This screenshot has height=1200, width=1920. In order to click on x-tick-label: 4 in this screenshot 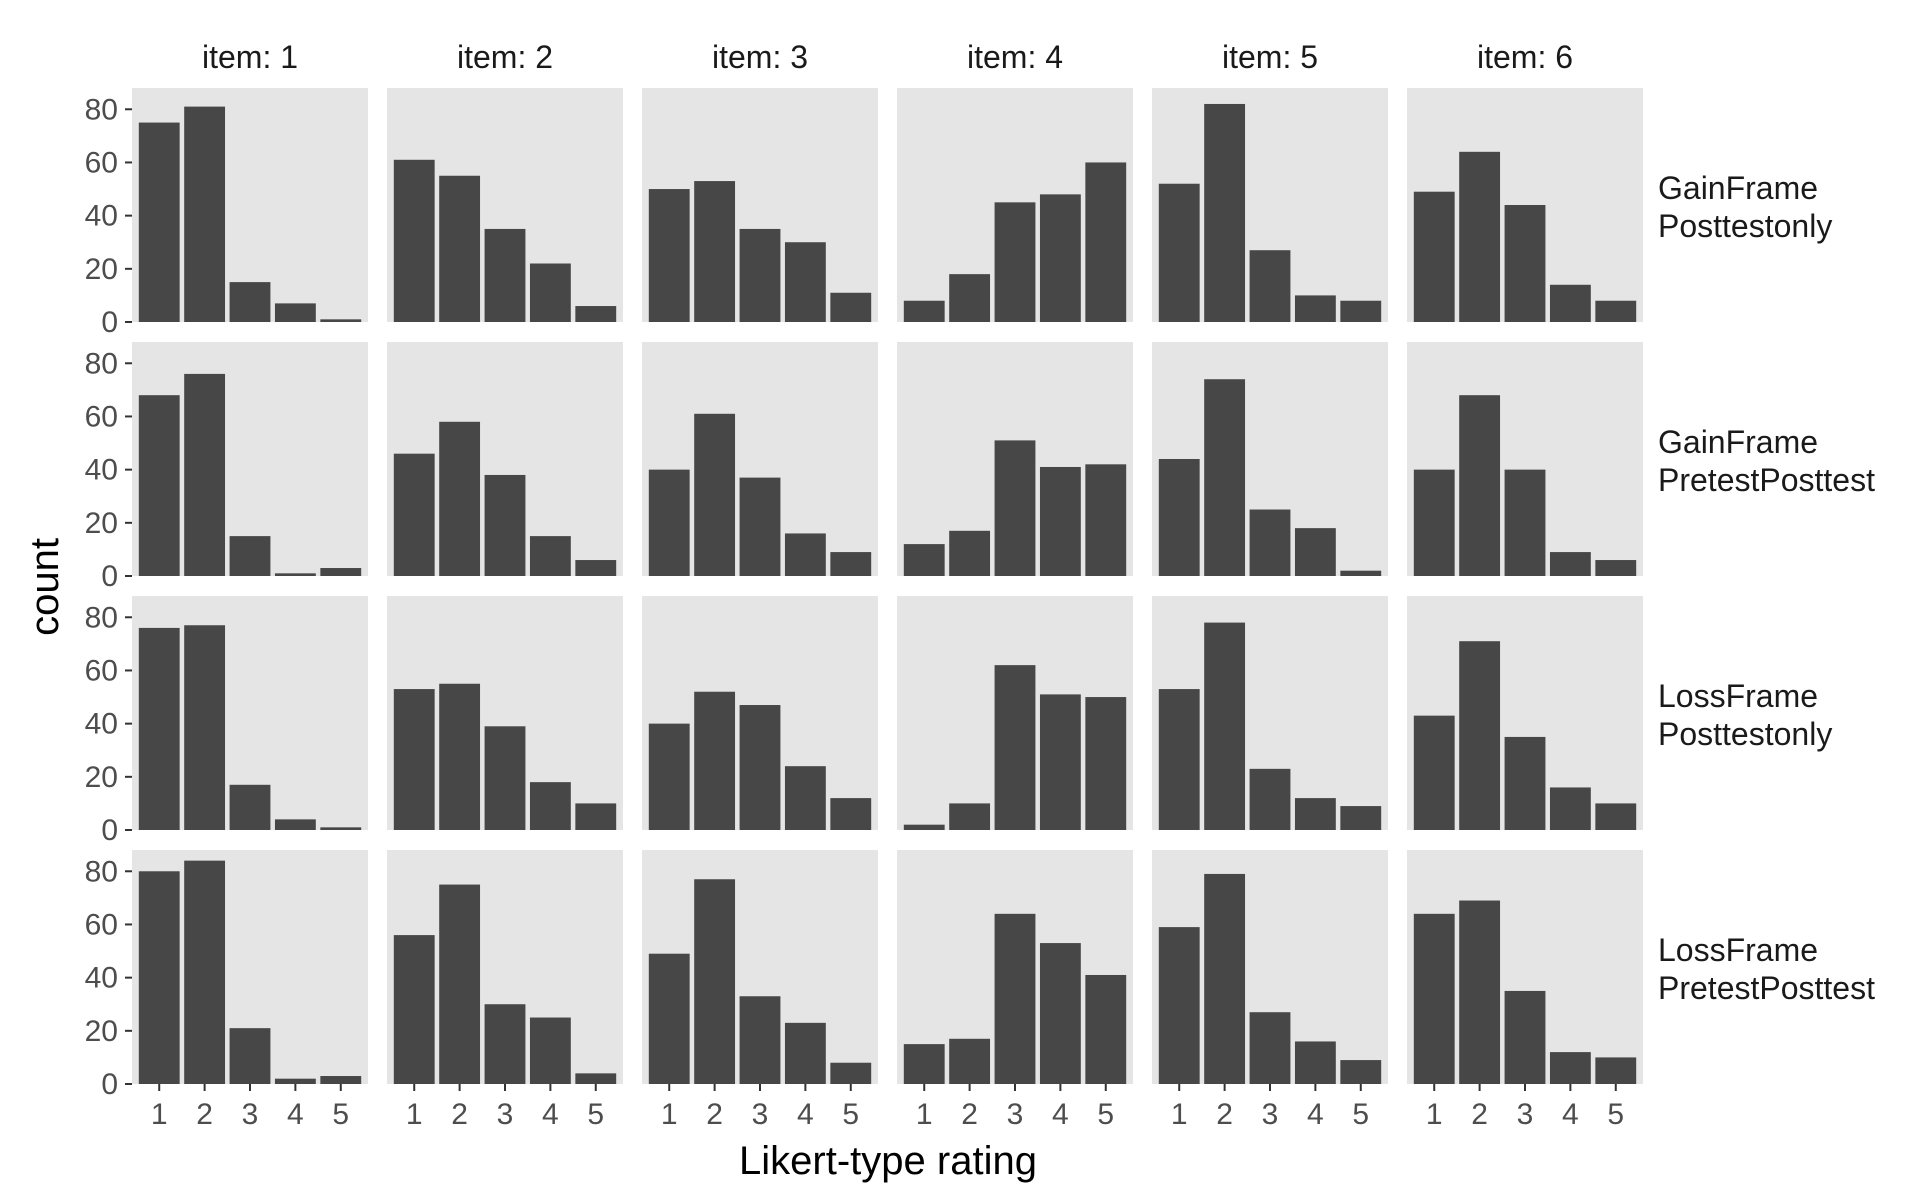, I will do `click(1570, 1114)`.